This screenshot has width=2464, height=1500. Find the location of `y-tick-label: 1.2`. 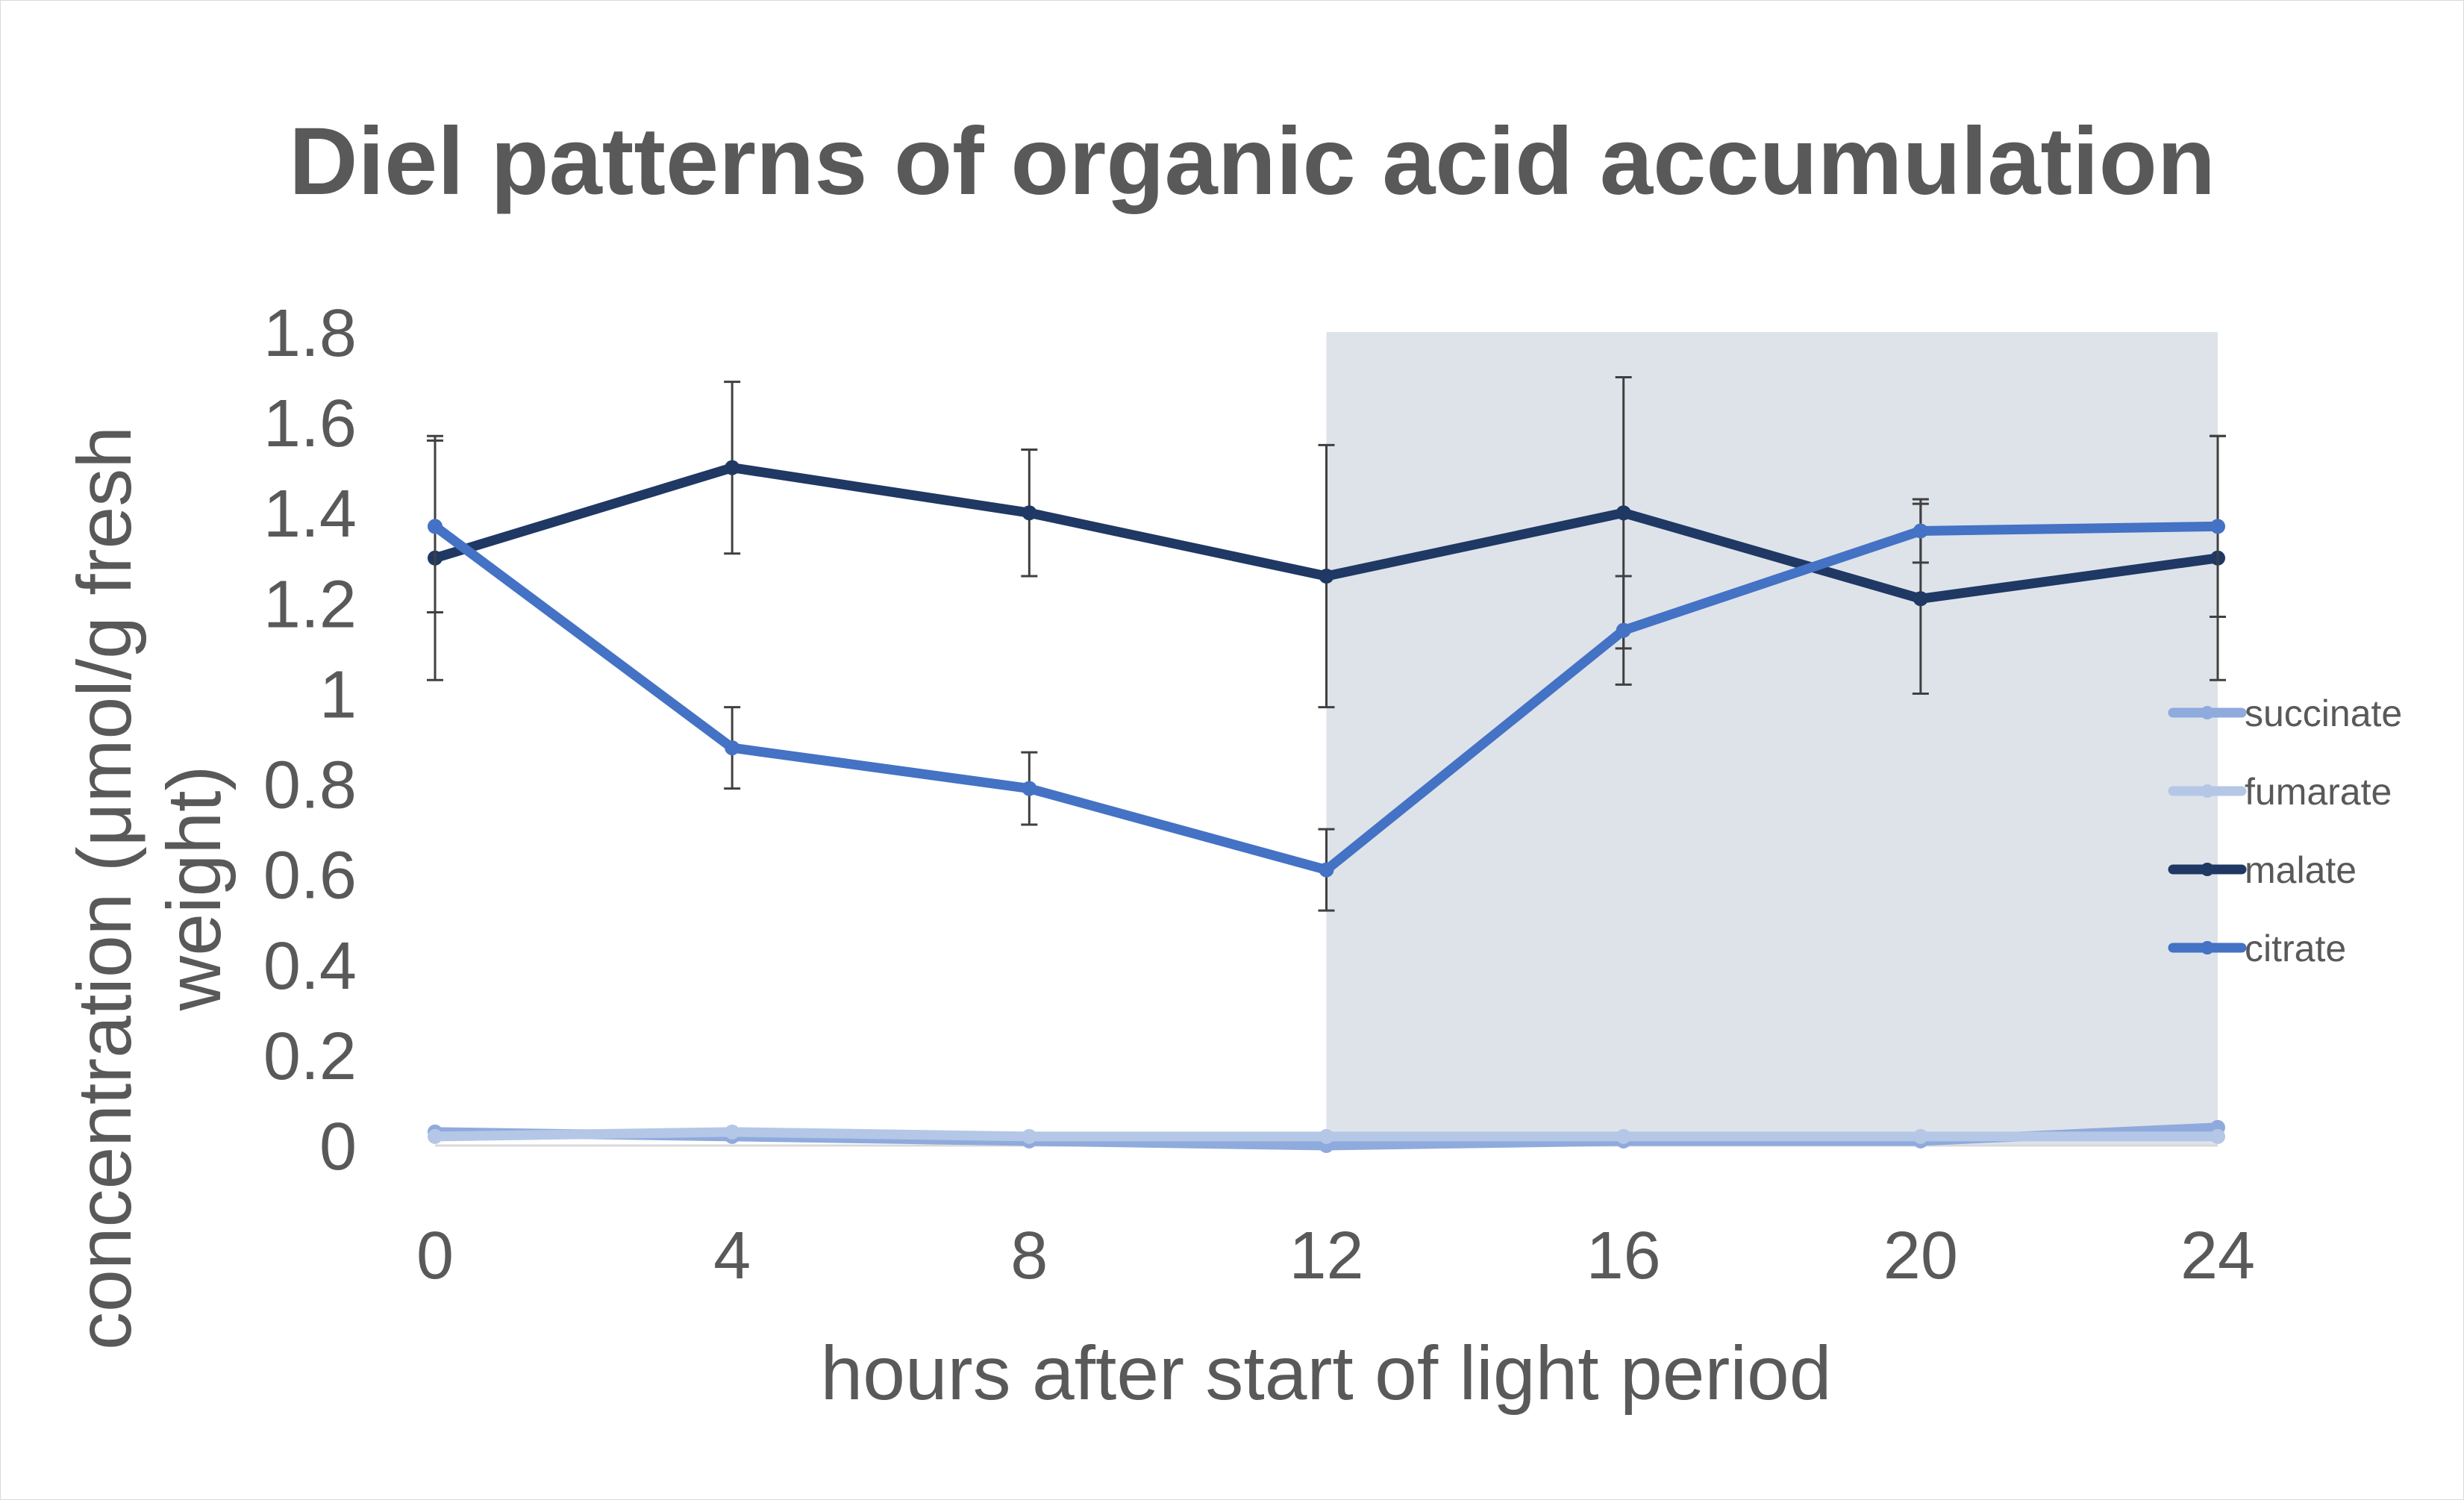

y-tick-label: 1.2 is located at coordinates (310, 605).